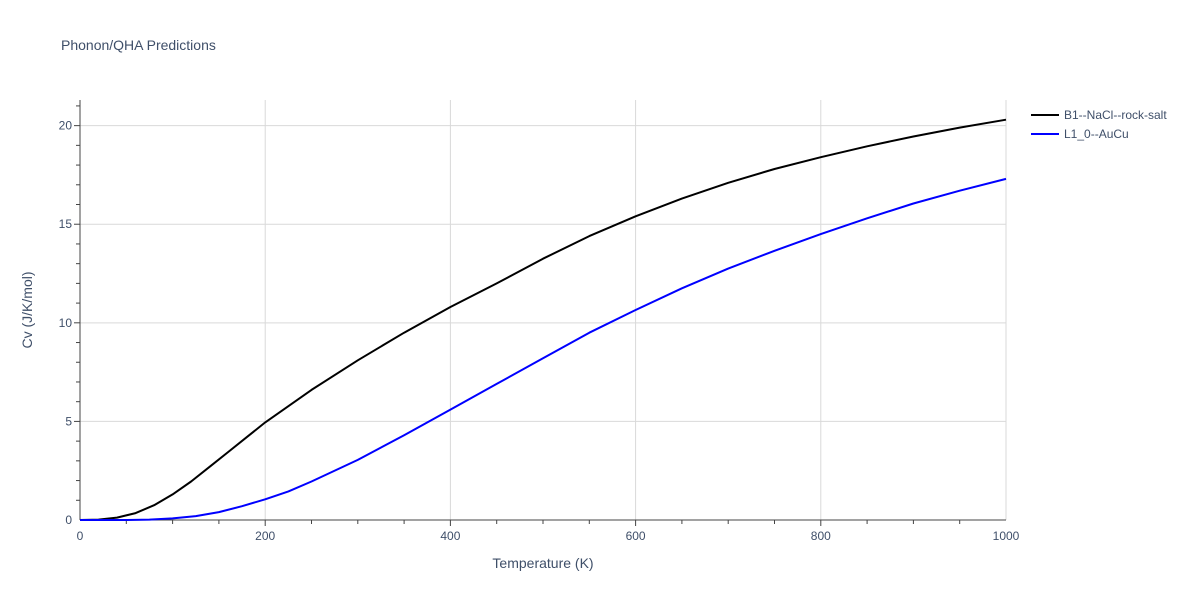 This screenshot has width=1200, height=600. What do you see at coordinates (1099, 124) in the screenshot?
I see `legend: B1--NaCl--rock-salt L1_0--AuCu` at bounding box center [1099, 124].